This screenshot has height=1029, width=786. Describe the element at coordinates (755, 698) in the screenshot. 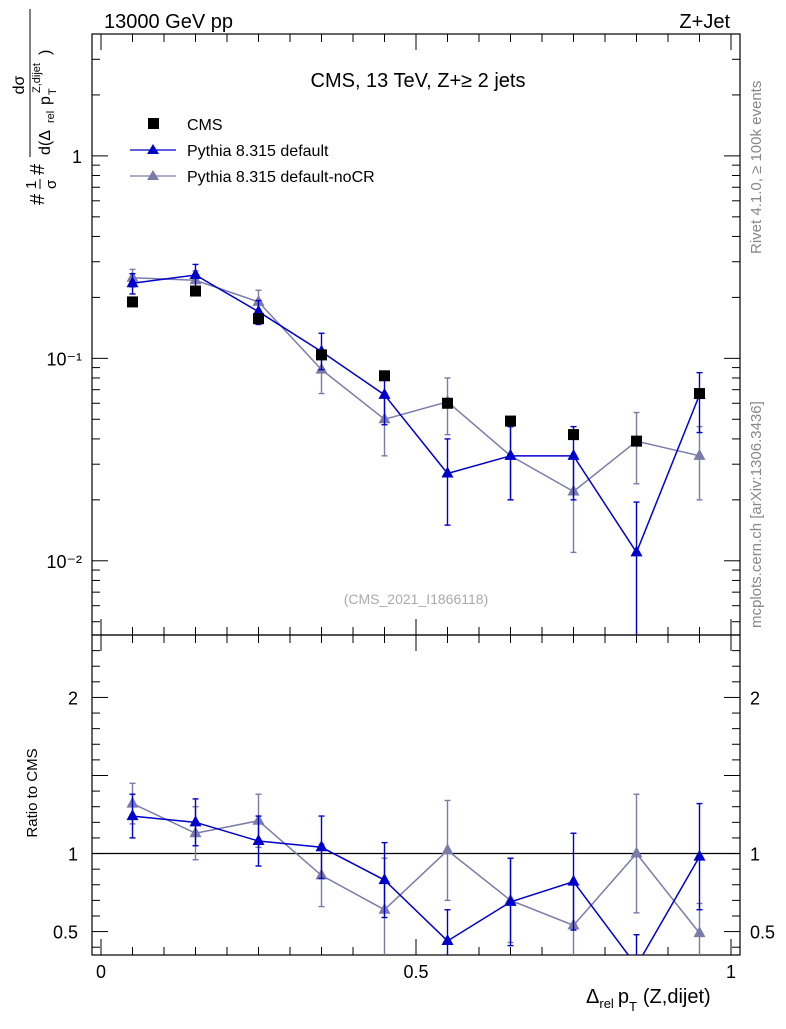

I see `y-tick-label-ratio-right: 2` at that location.